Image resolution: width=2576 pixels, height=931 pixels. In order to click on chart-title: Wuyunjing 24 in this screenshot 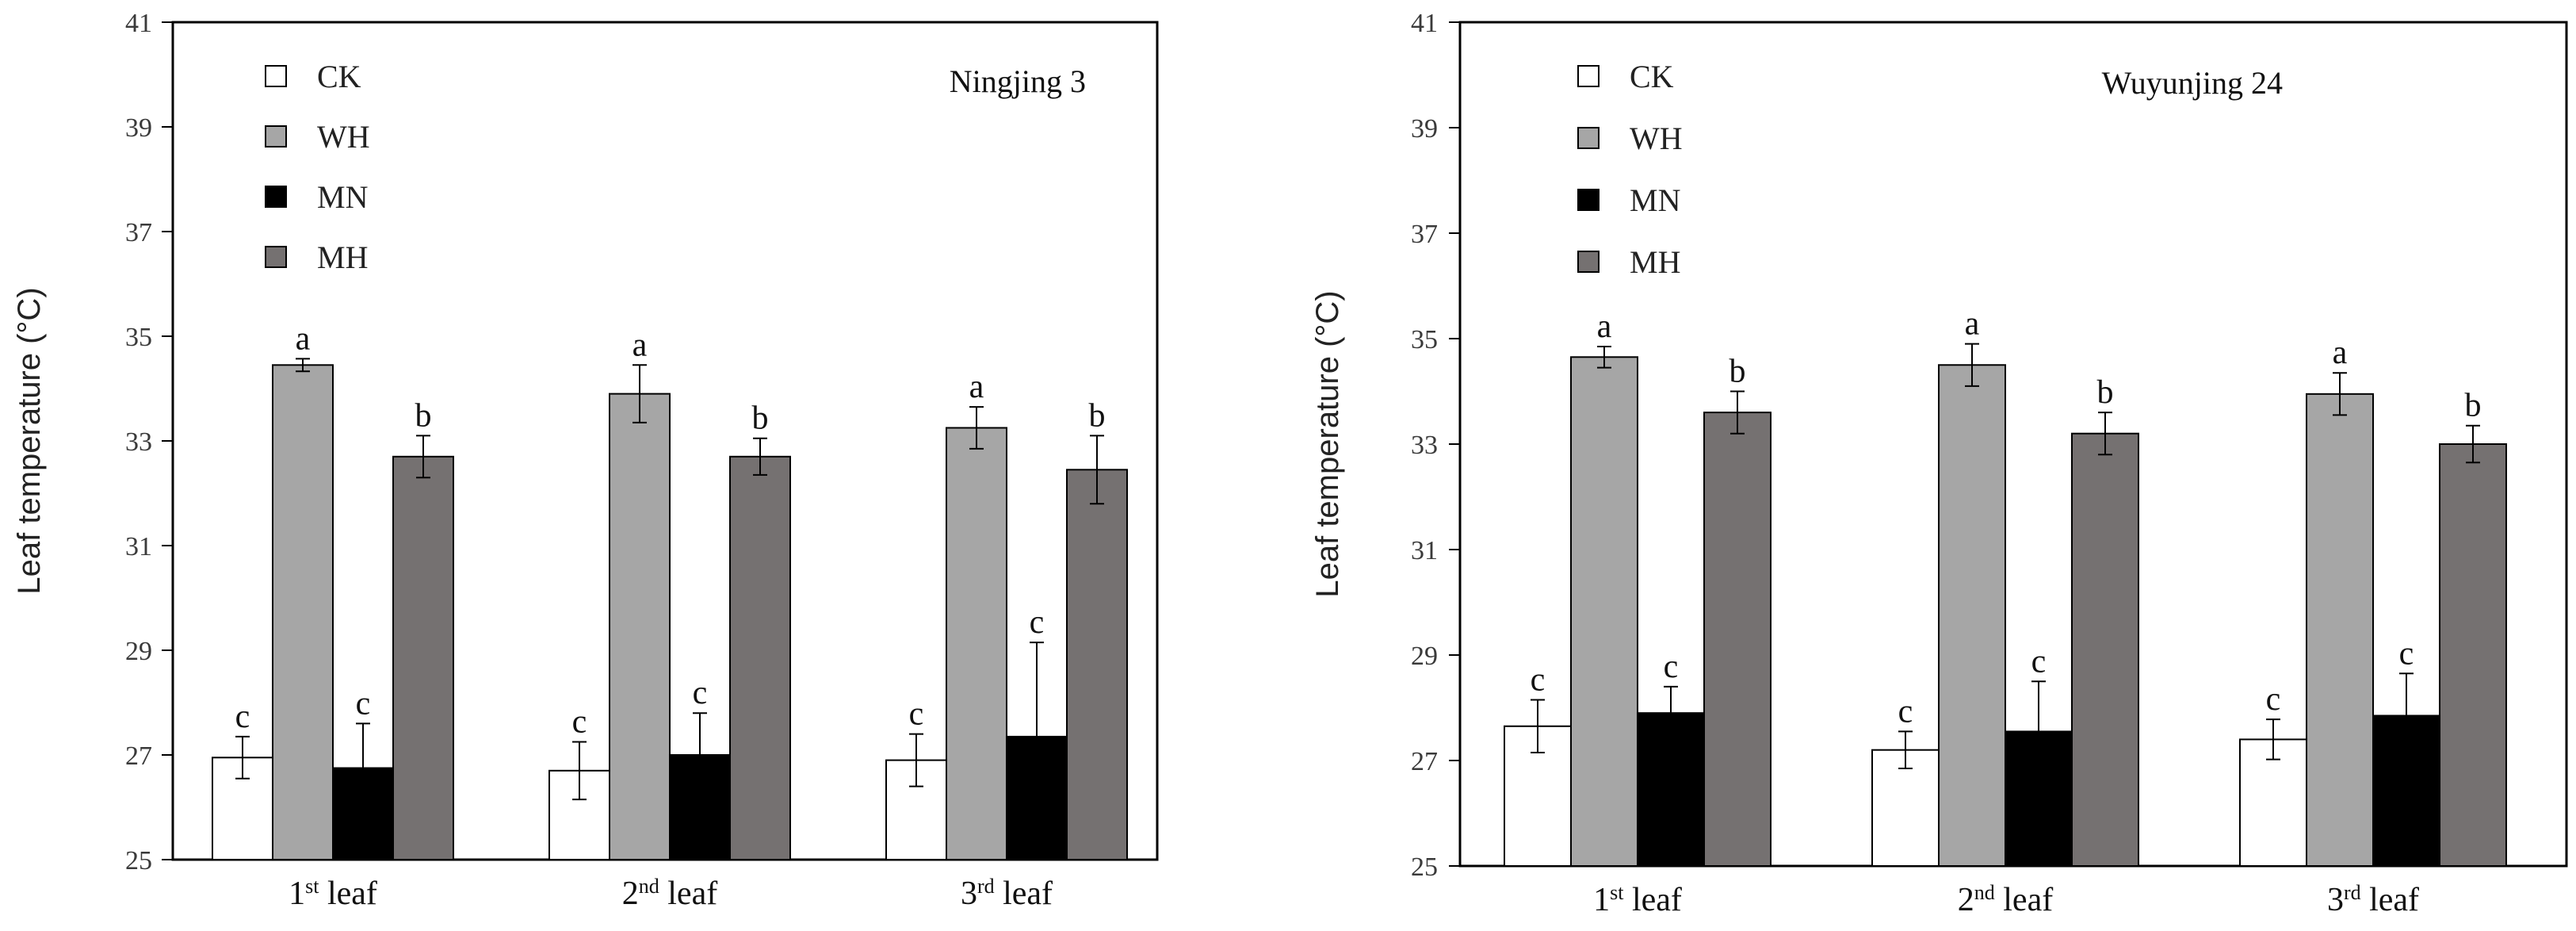, I will do `click(2192, 83)`.